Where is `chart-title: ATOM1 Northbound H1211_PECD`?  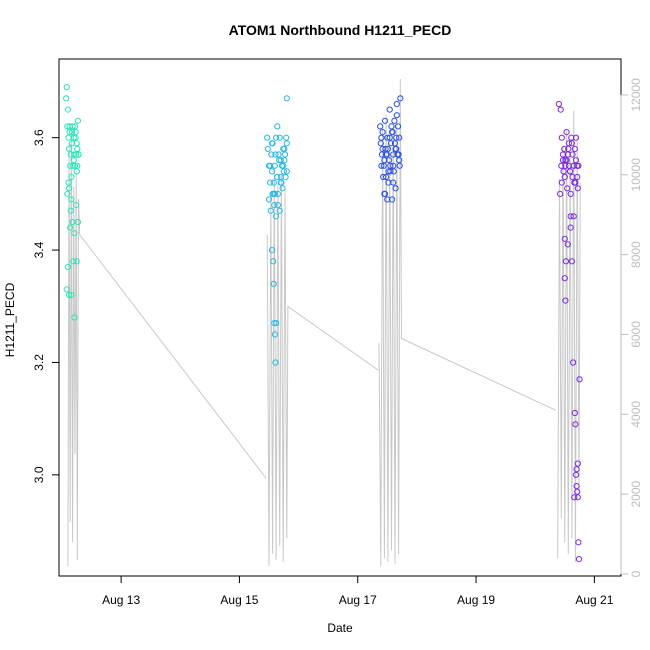
chart-title: ATOM1 Northbound H1211_PECD is located at coordinates (340, 30).